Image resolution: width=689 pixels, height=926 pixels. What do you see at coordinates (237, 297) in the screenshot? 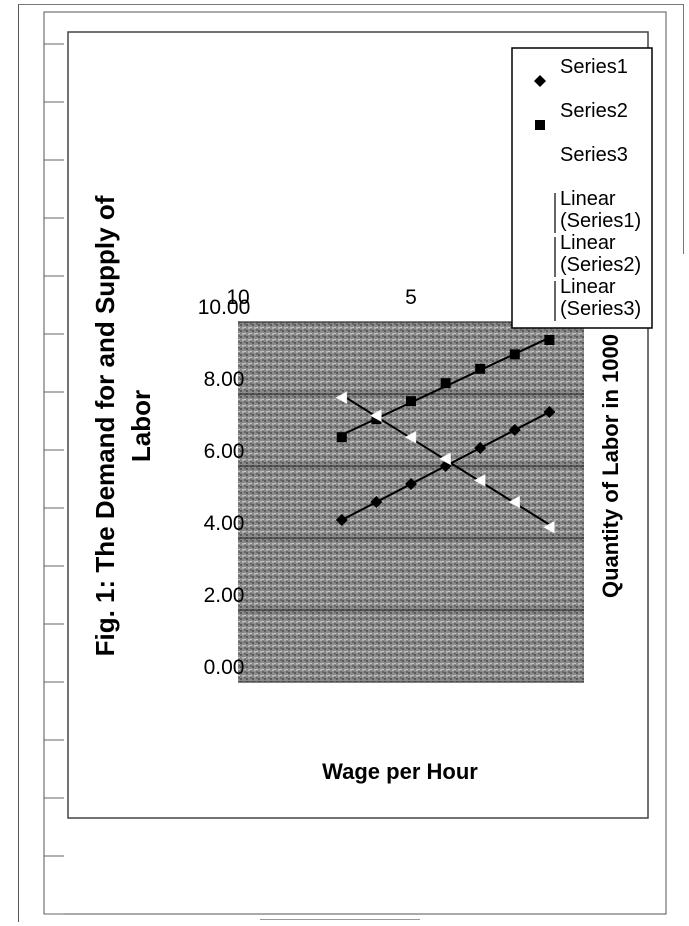
I see `x-tick-label: 10` at bounding box center [237, 297].